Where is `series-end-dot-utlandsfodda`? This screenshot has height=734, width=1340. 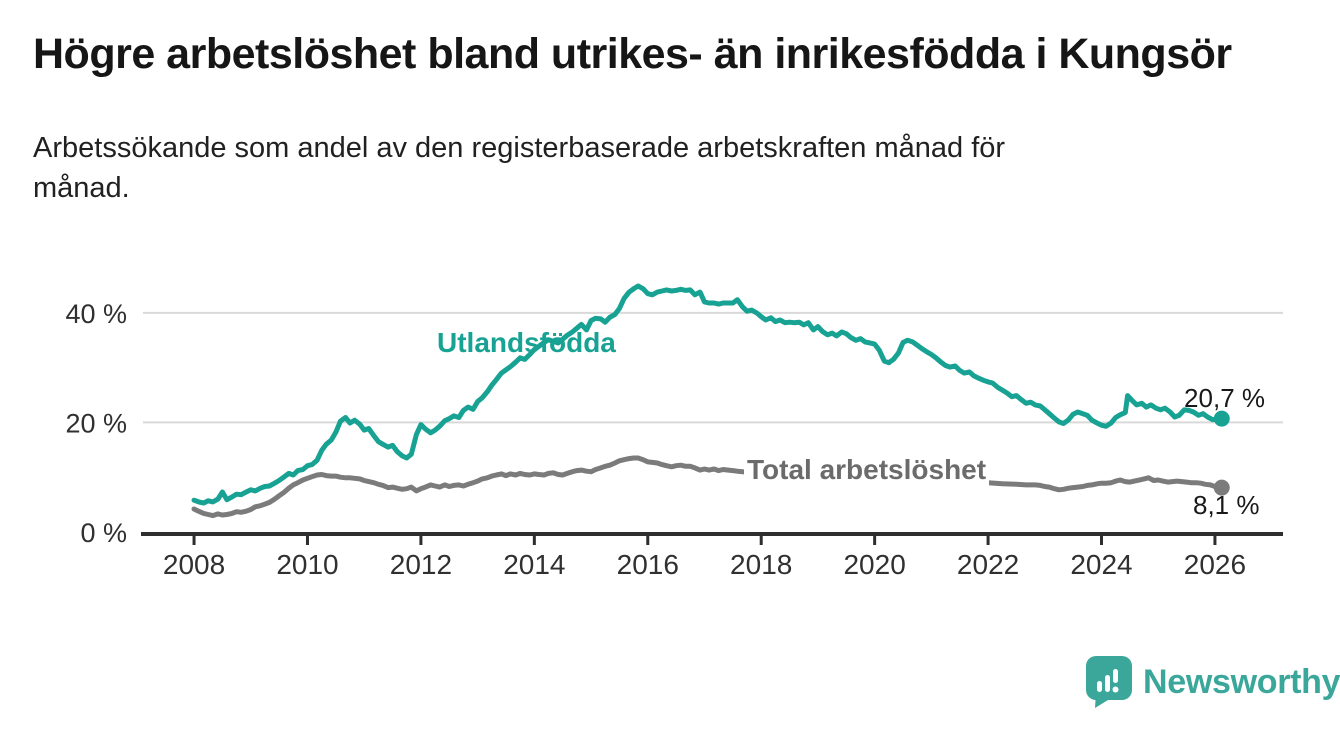 series-end-dot-utlandsfodda is located at coordinates (1221, 418).